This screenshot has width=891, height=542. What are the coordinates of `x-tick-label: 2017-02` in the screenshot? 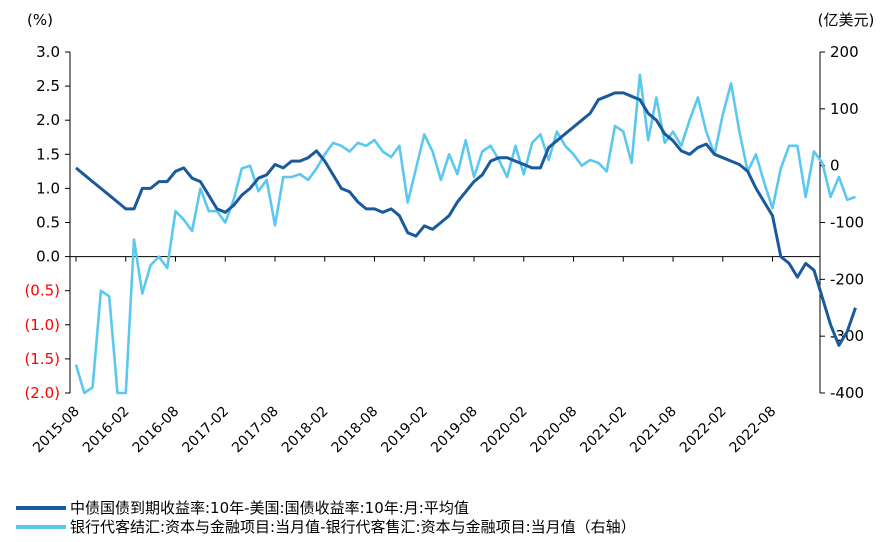 It's located at (205, 430).